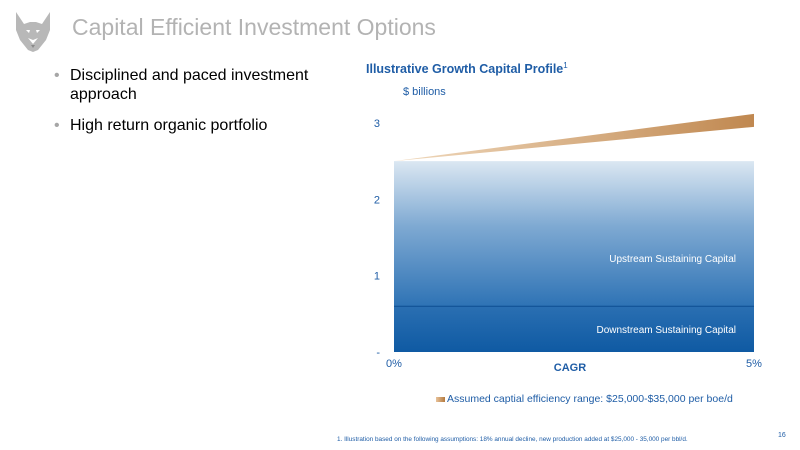 This screenshot has height=450, width=800. Describe the element at coordinates (570, 368) in the screenshot. I see `x-axis-title: CAGR` at that location.